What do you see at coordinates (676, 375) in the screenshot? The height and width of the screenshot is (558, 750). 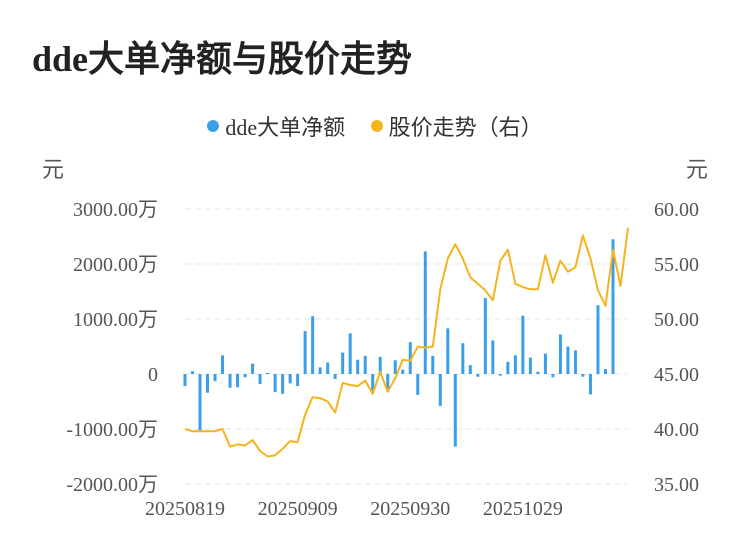 I see `y-right-tick-label: 45.00` at bounding box center [676, 375].